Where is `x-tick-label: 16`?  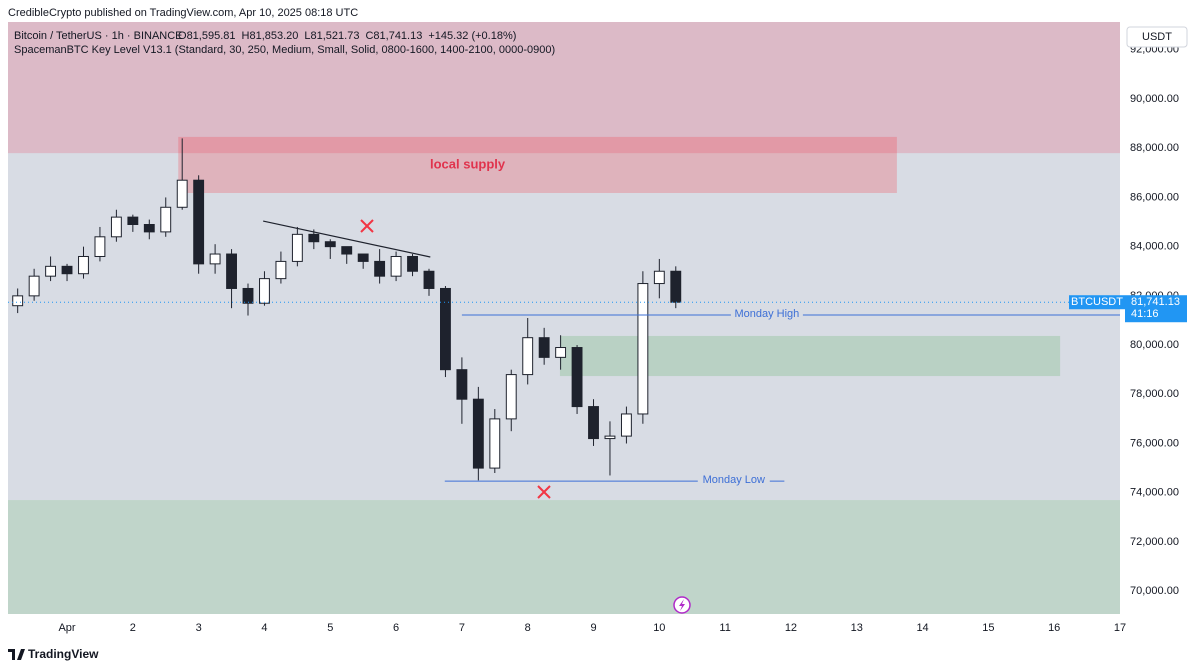 x-tick-label: 16 is located at coordinates (1054, 628).